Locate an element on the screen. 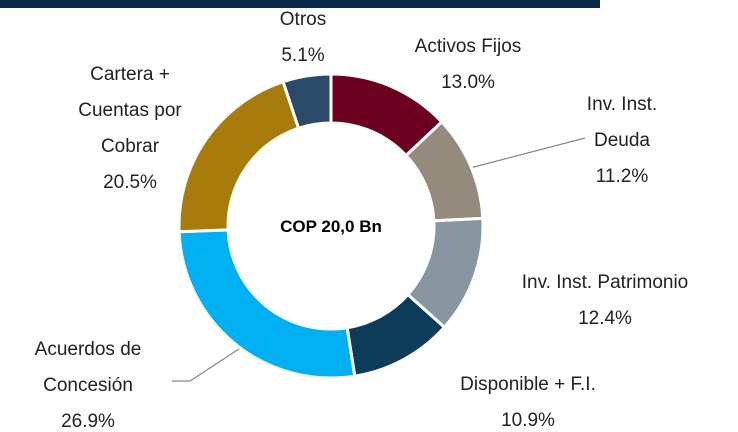 The width and height of the screenshot is (738, 432). value-label: 5.1% is located at coordinates (303, 55).